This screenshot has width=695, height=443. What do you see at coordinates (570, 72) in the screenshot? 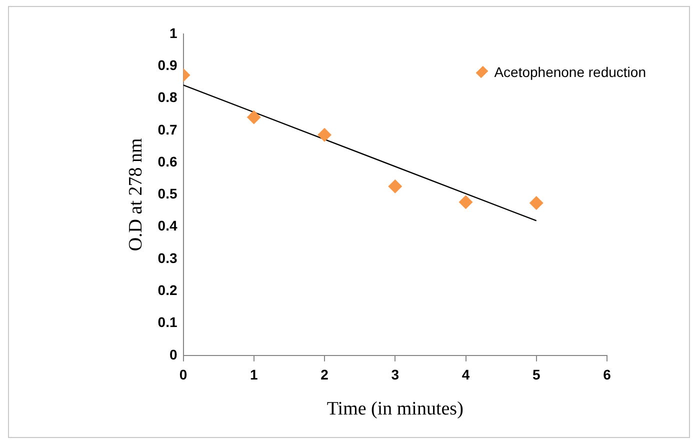
I see `legend-label: Acetophenone reduction` at bounding box center [570, 72].